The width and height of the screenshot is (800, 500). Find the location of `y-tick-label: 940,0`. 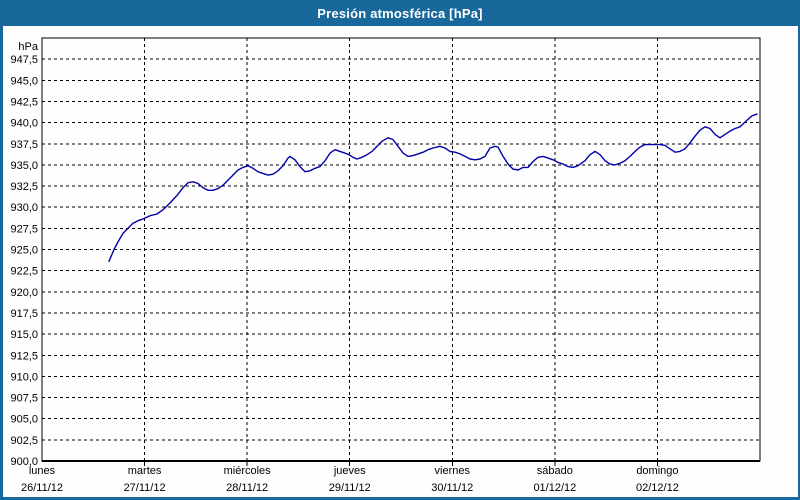

y-tick-label: 940,0 is located at coordinates (24, 124).